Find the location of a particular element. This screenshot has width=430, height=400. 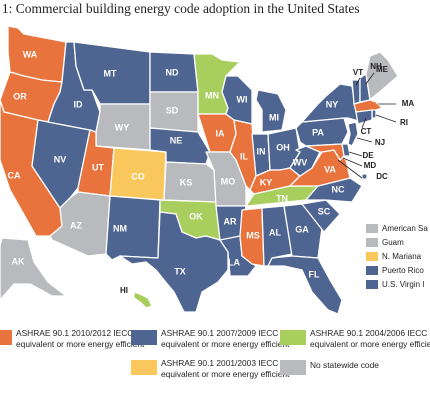

territory-american-samoa: American Sa is located at coordinates (398, 229).